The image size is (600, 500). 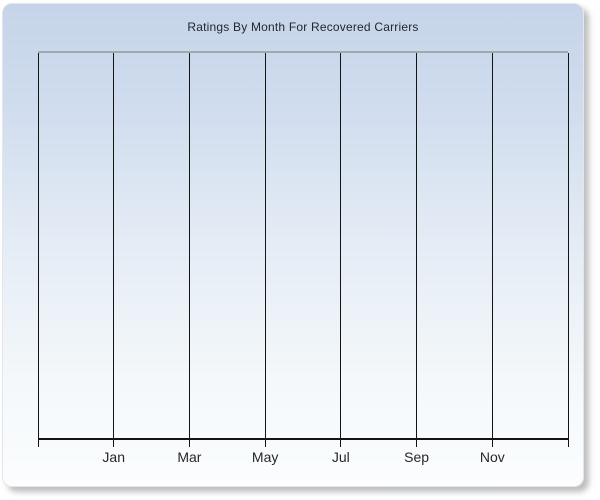 I want to click on x-axis-label-jul: Jul, so click(x=340, y=457).